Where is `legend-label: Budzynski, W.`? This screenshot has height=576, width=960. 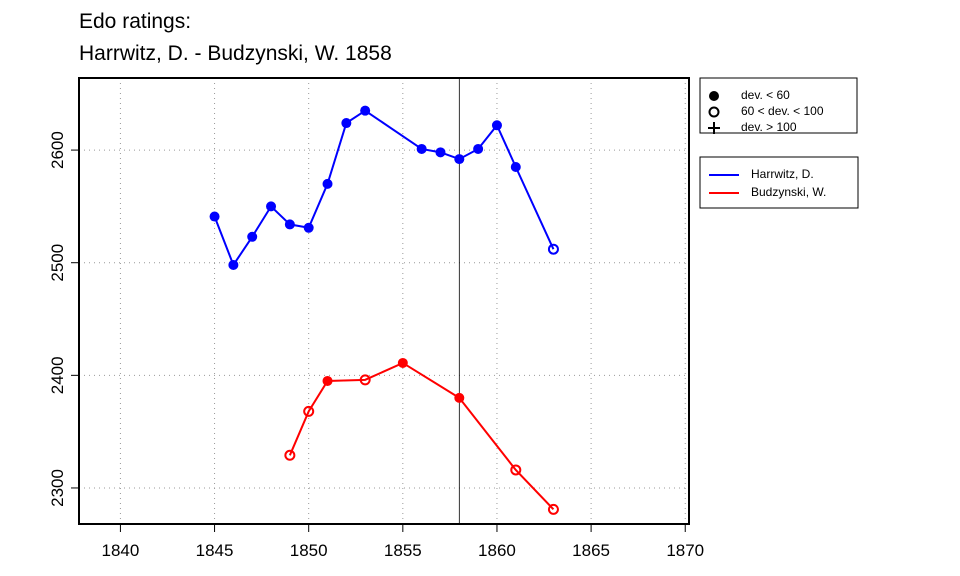
legend-label: Budzynski, W. is located at coordinates (788, 192).